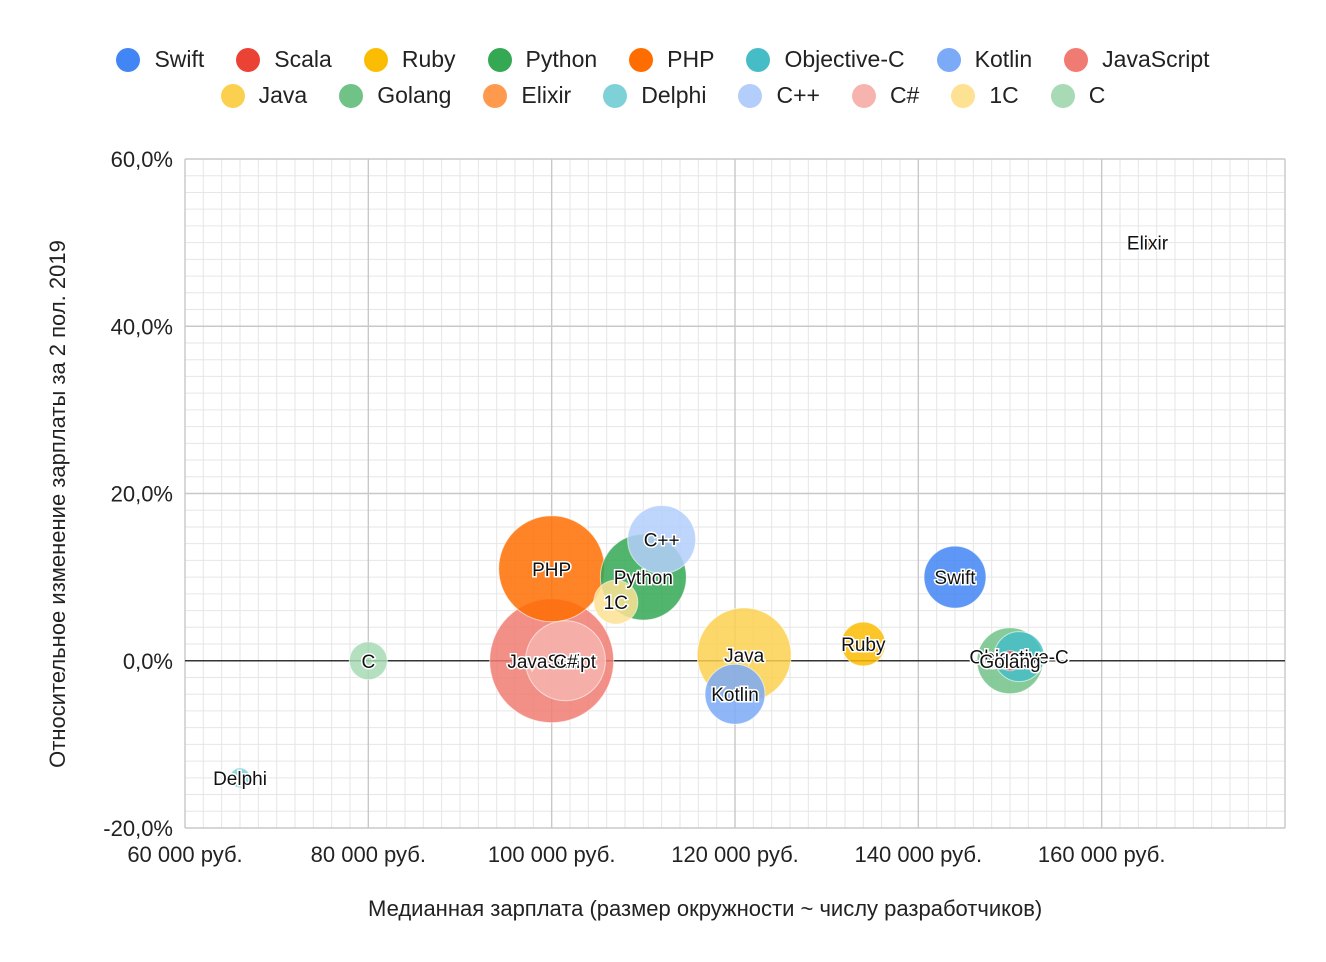 Image resolution: width=1326 pixels, height=962 pixels. Describe the element at coordinates (798, 95) in the screenshot. I see `legend-label: C++` at that location.